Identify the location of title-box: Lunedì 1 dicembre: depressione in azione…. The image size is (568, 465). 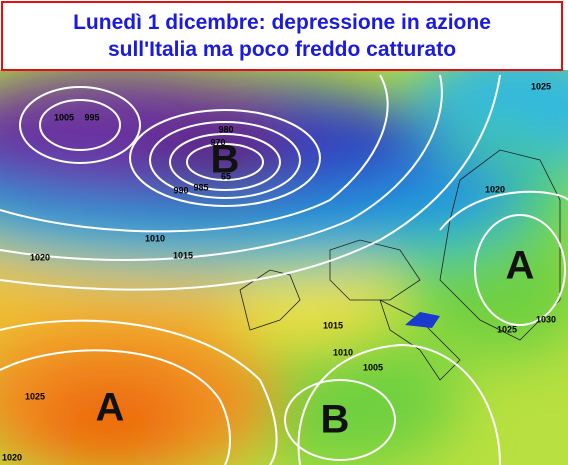
(282, 36).